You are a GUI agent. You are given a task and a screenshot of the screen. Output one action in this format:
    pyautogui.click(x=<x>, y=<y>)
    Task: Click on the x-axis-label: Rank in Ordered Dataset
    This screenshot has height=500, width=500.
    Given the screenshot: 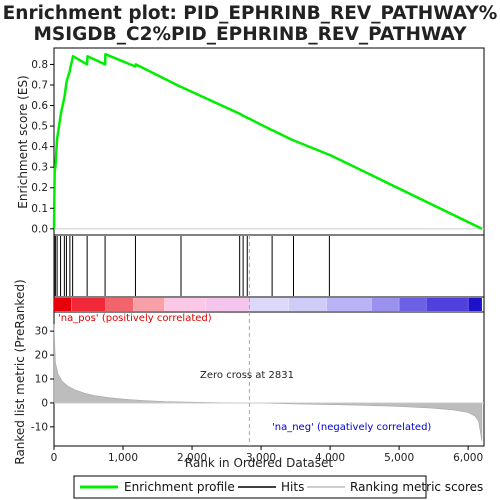 What is the action you would take?
    pyautogui.click(x=259, y=463)
    